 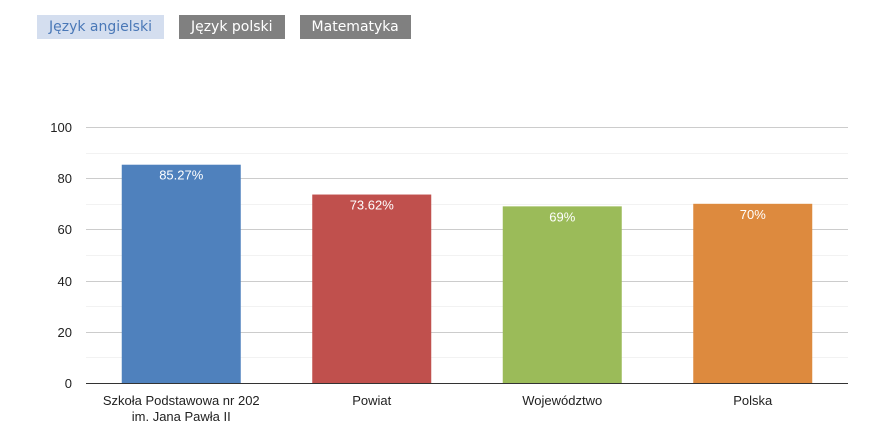 What do you see at coordinates (231, 27) in the screenshot?
I see `tab-jezyk-polski: Język polski` at bounding box center [231, 27].